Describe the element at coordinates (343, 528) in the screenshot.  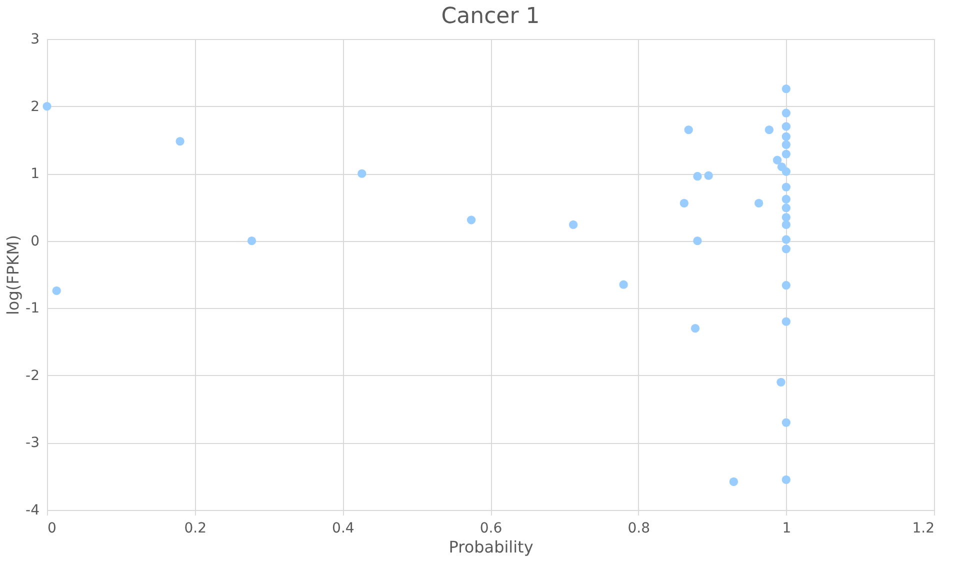
I see `x-tick-label: 0.4` at that location.